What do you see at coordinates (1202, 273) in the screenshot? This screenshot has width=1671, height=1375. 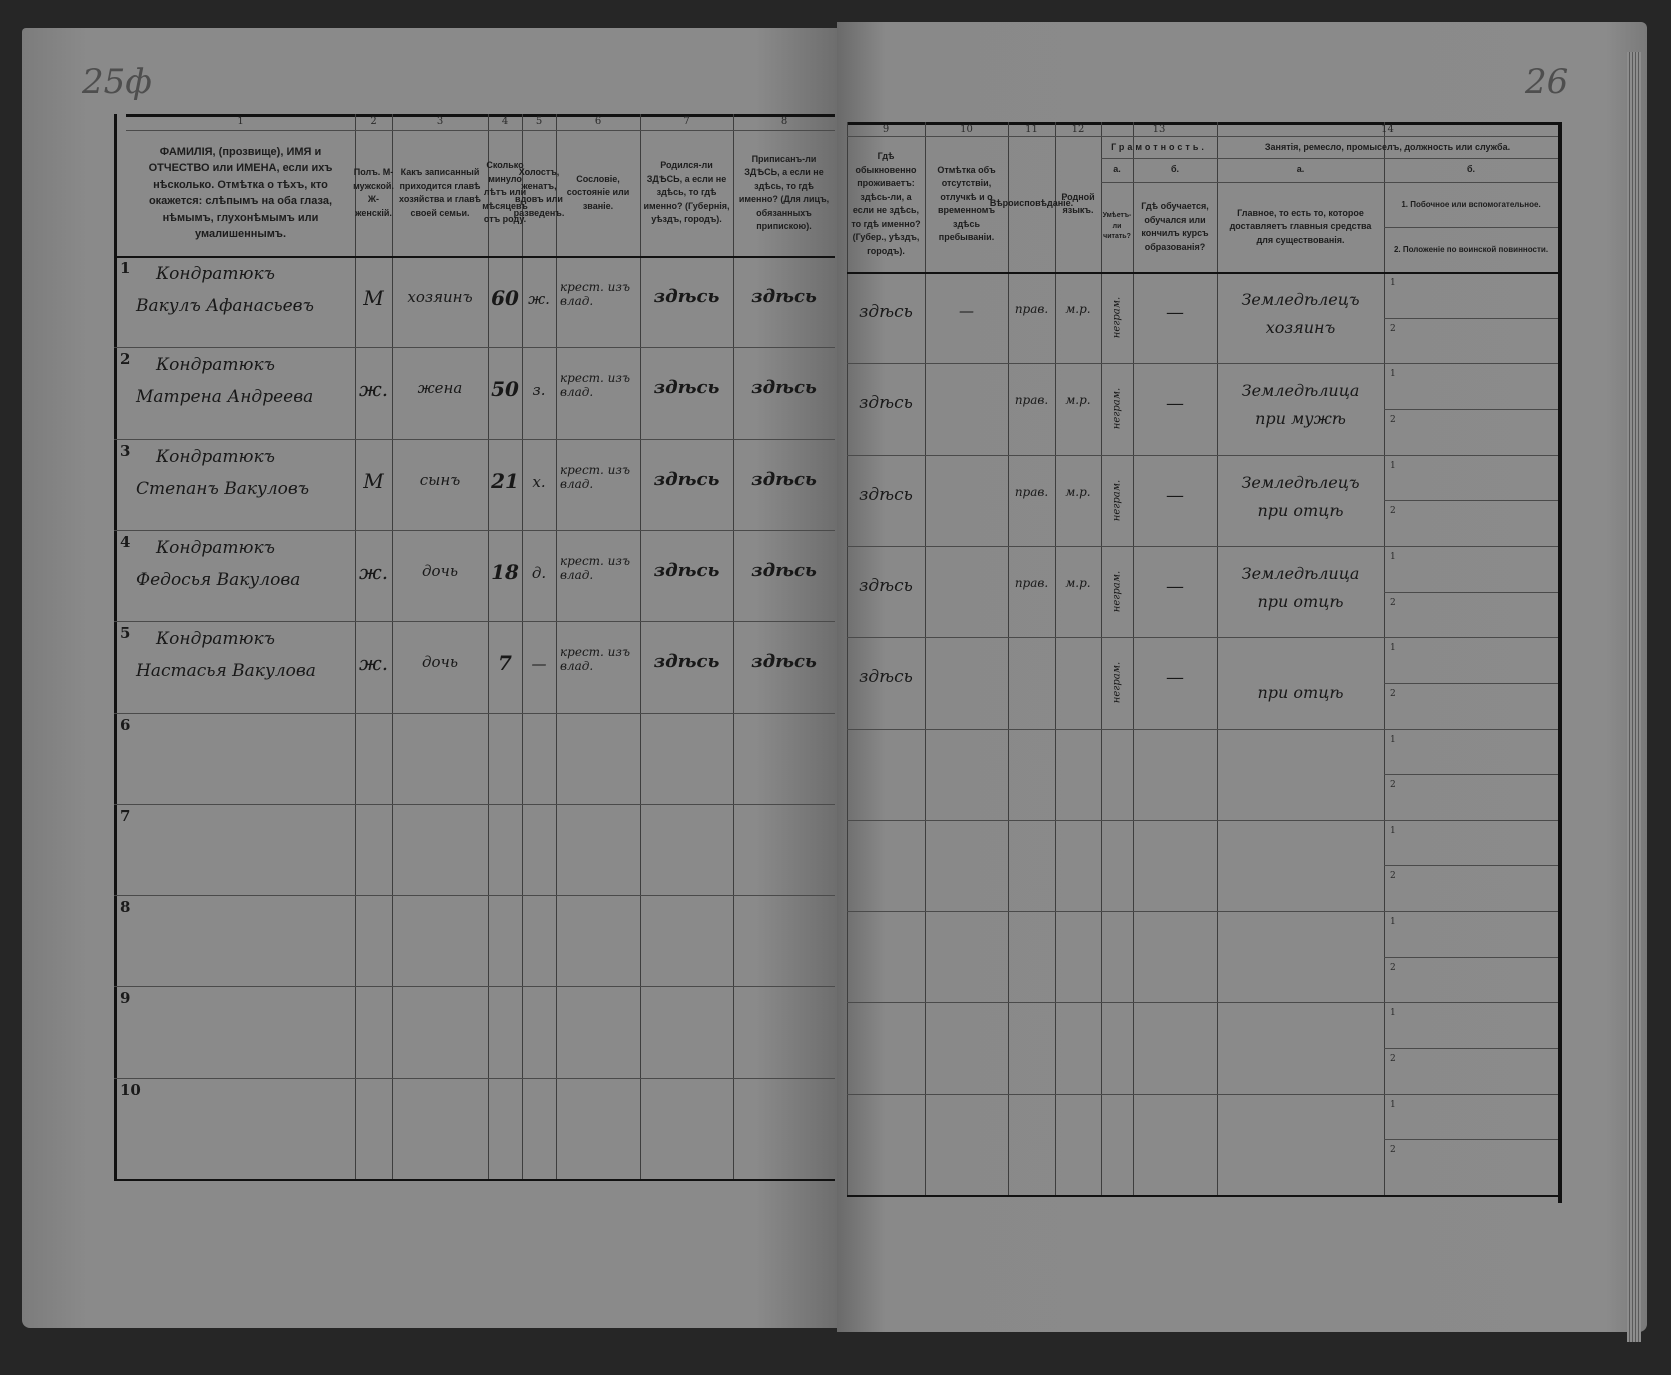 I see `header-bottom-line` at bounding box center [1202, 273].